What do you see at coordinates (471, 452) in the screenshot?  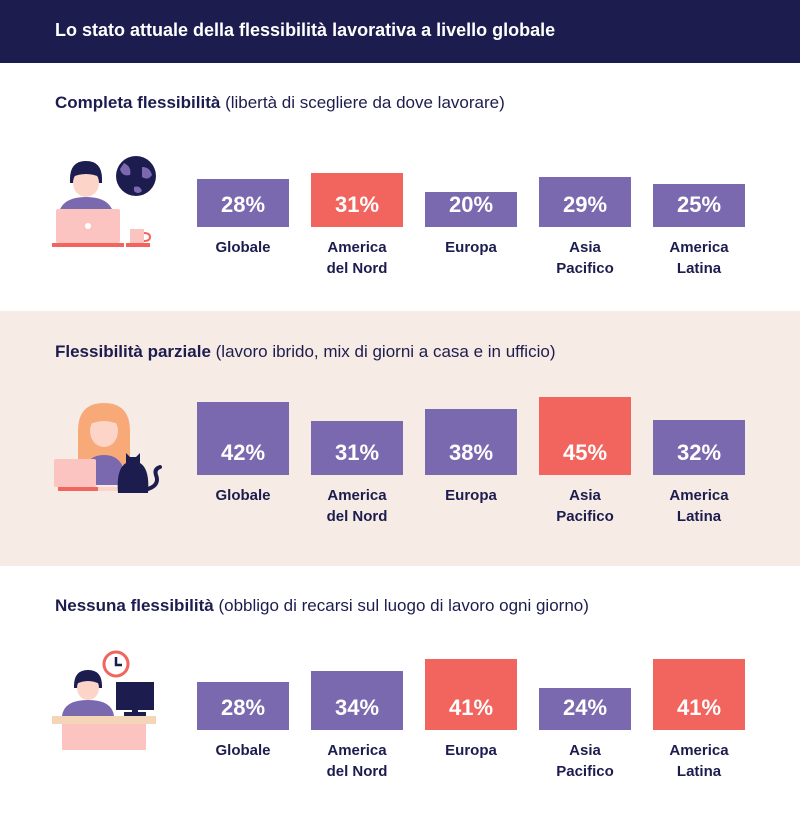 I see `bar-value-label: 38%` at bounding box center [471, 452].